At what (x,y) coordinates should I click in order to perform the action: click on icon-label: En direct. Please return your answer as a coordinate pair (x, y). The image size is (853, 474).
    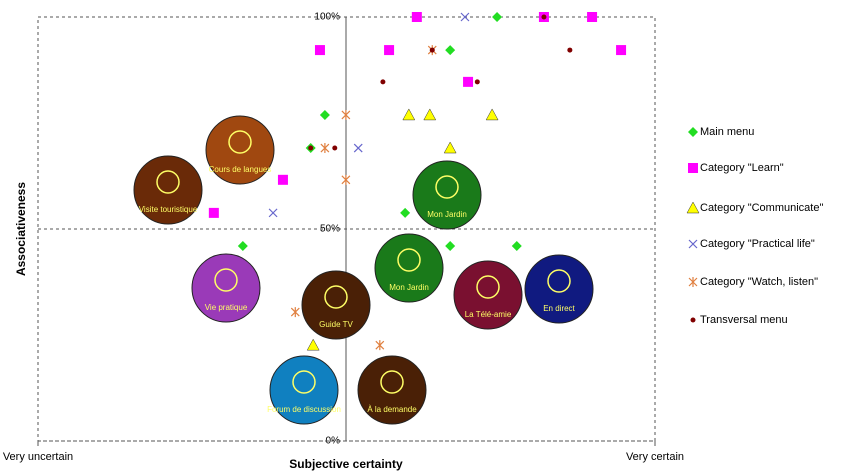
    Looking at the image, I should click on (559, 308).